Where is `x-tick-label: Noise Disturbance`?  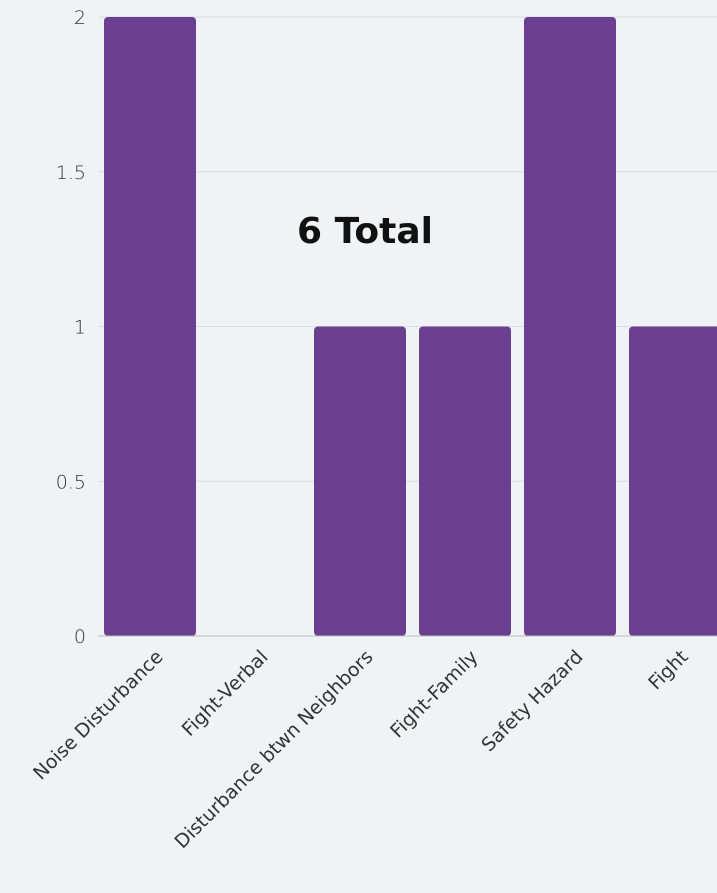 x-tick-label: Noise Disturbance is located at coordinates (98, 715).